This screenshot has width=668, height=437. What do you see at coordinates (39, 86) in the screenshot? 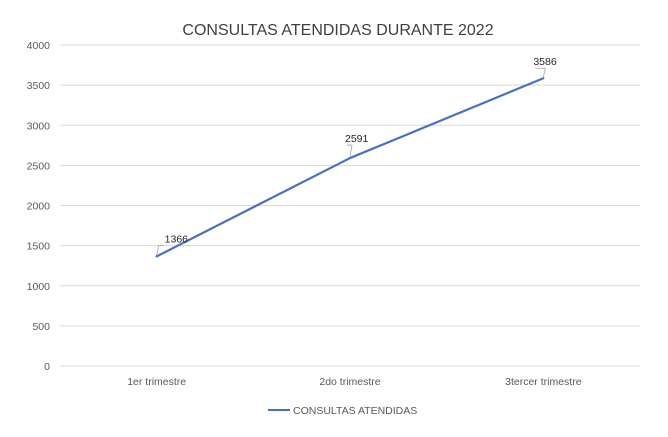
I see `y-tick-label: 3500` at bounding box center [39, 86].